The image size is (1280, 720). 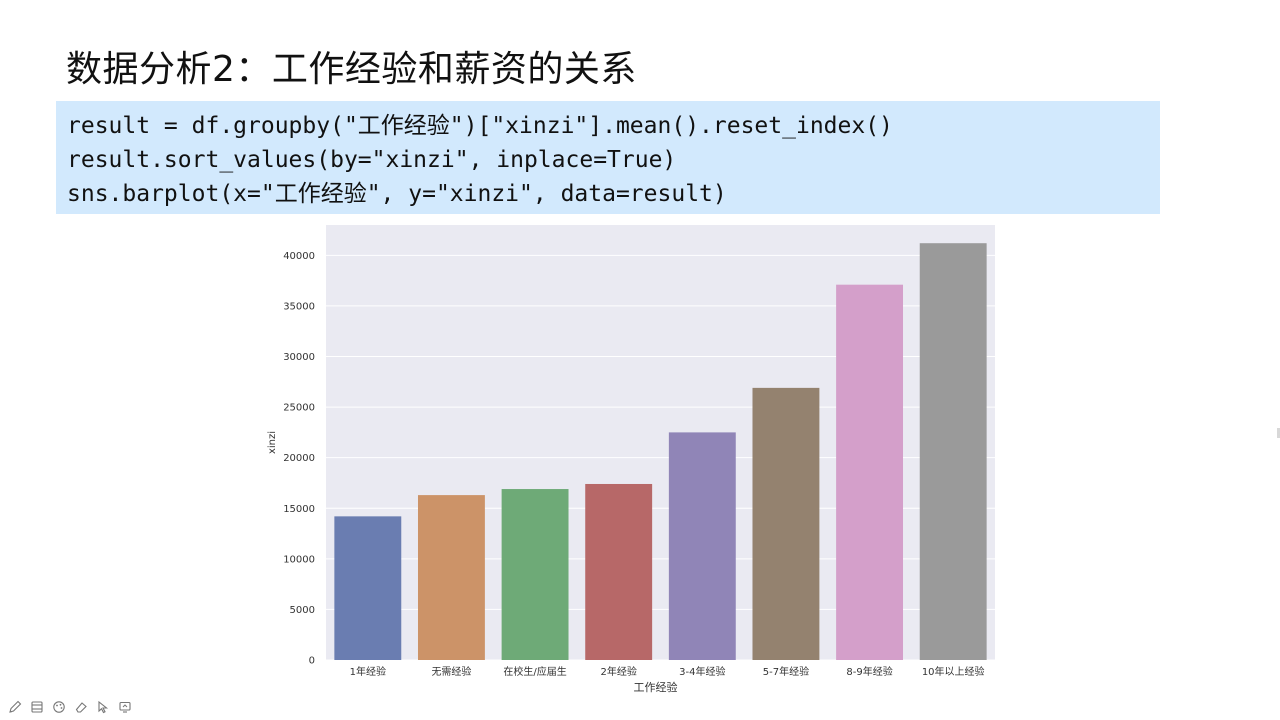 What do you see at coordinates (619, 671) in the screenshot?
I see `x-tick-label: 2年经验` at bounding box center [619, 671].